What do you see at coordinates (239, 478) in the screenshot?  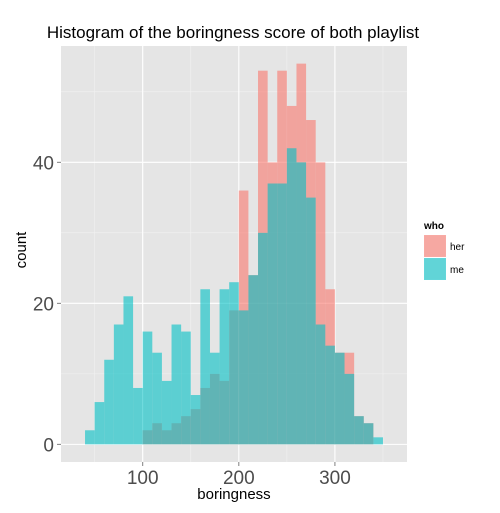 I see `x-tick-label: 200` at bounding box center [239, 478].